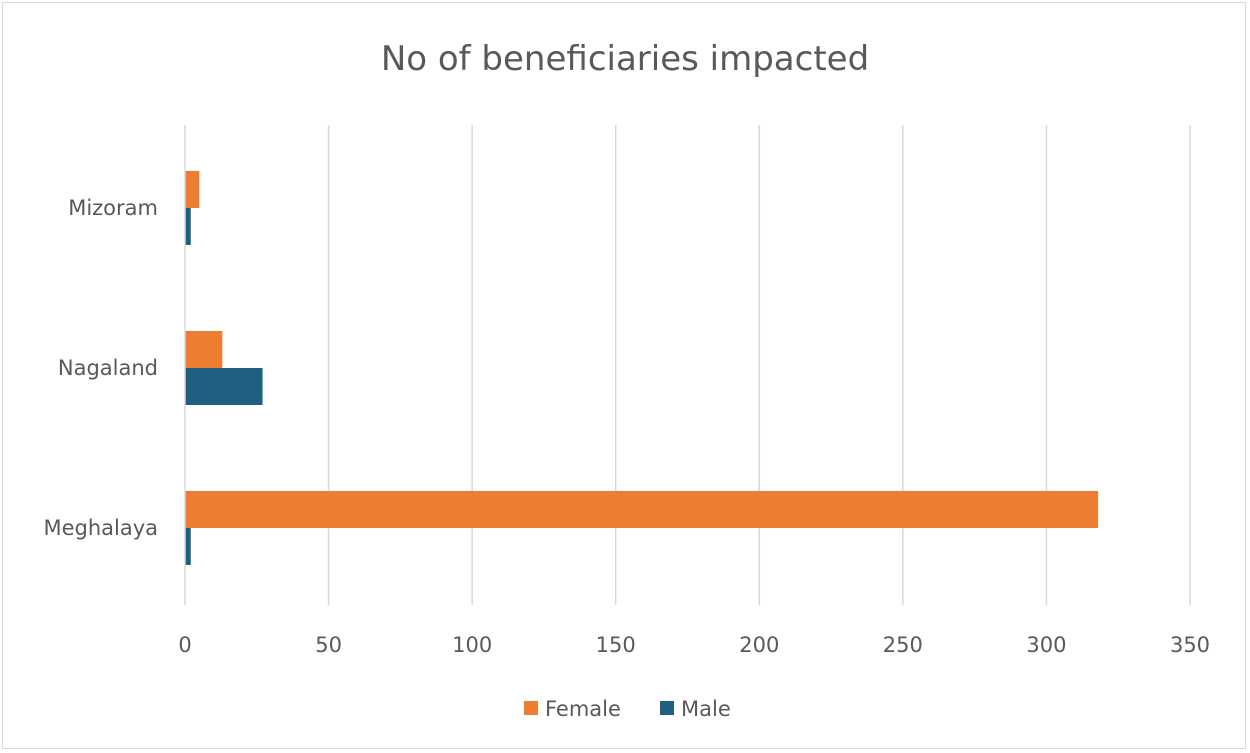  What do you see at coordinates (625, 59) in the screenshot?
I see `chart-title: No of beneficiaries impacted` at bounding box center [625, 59].